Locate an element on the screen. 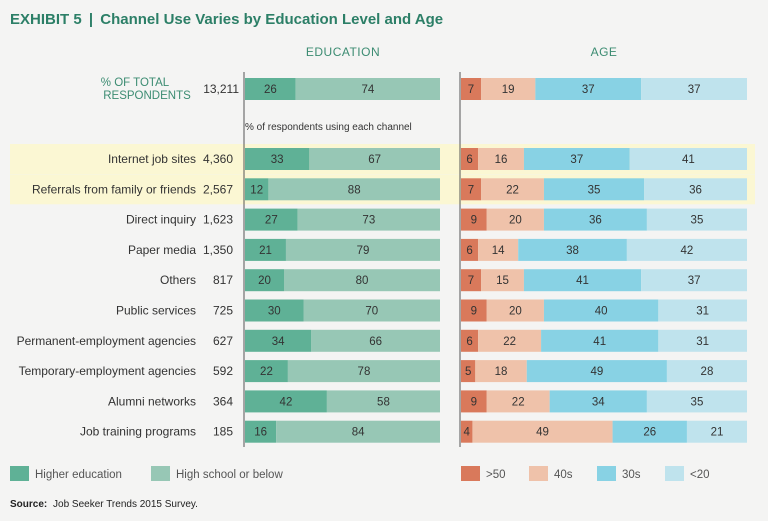 Image resolution: width=768 pixels, height=521 pixels. total-age-value-label: 37 is located at coordinates (694, 90).